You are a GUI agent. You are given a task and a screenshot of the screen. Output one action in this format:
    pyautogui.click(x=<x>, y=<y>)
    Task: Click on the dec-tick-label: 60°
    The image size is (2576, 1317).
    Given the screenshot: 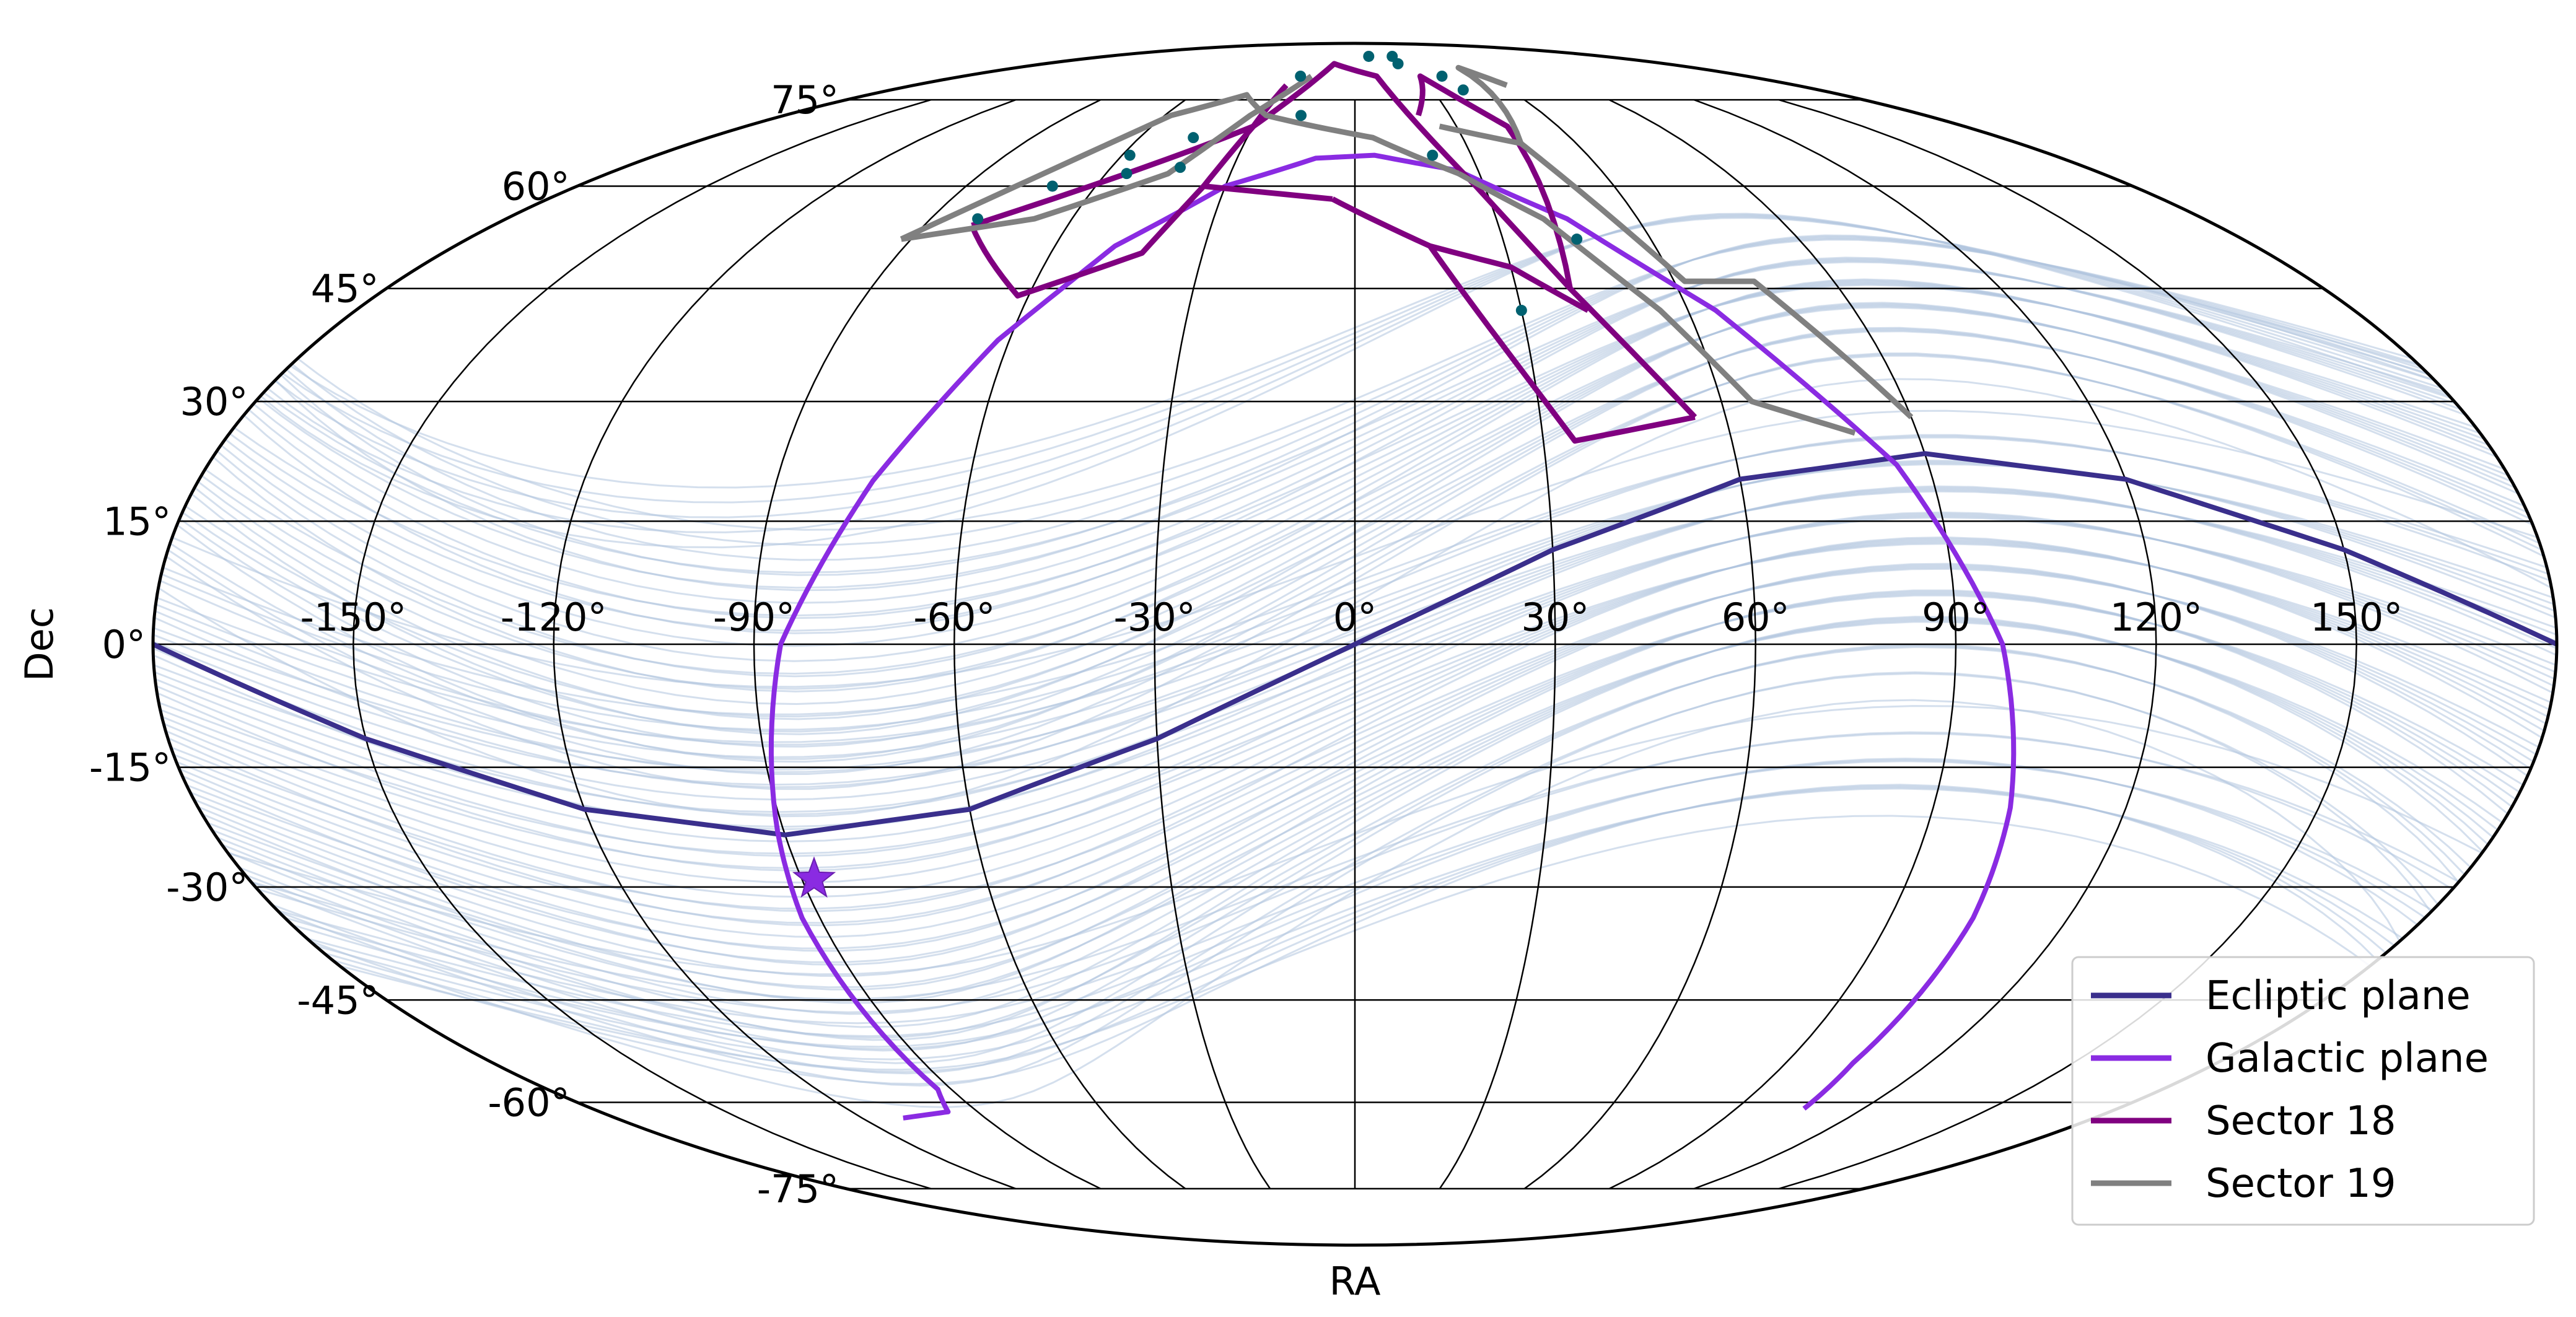 What is the action you would take?
    pyautogui.click(x=536, y=186)
    